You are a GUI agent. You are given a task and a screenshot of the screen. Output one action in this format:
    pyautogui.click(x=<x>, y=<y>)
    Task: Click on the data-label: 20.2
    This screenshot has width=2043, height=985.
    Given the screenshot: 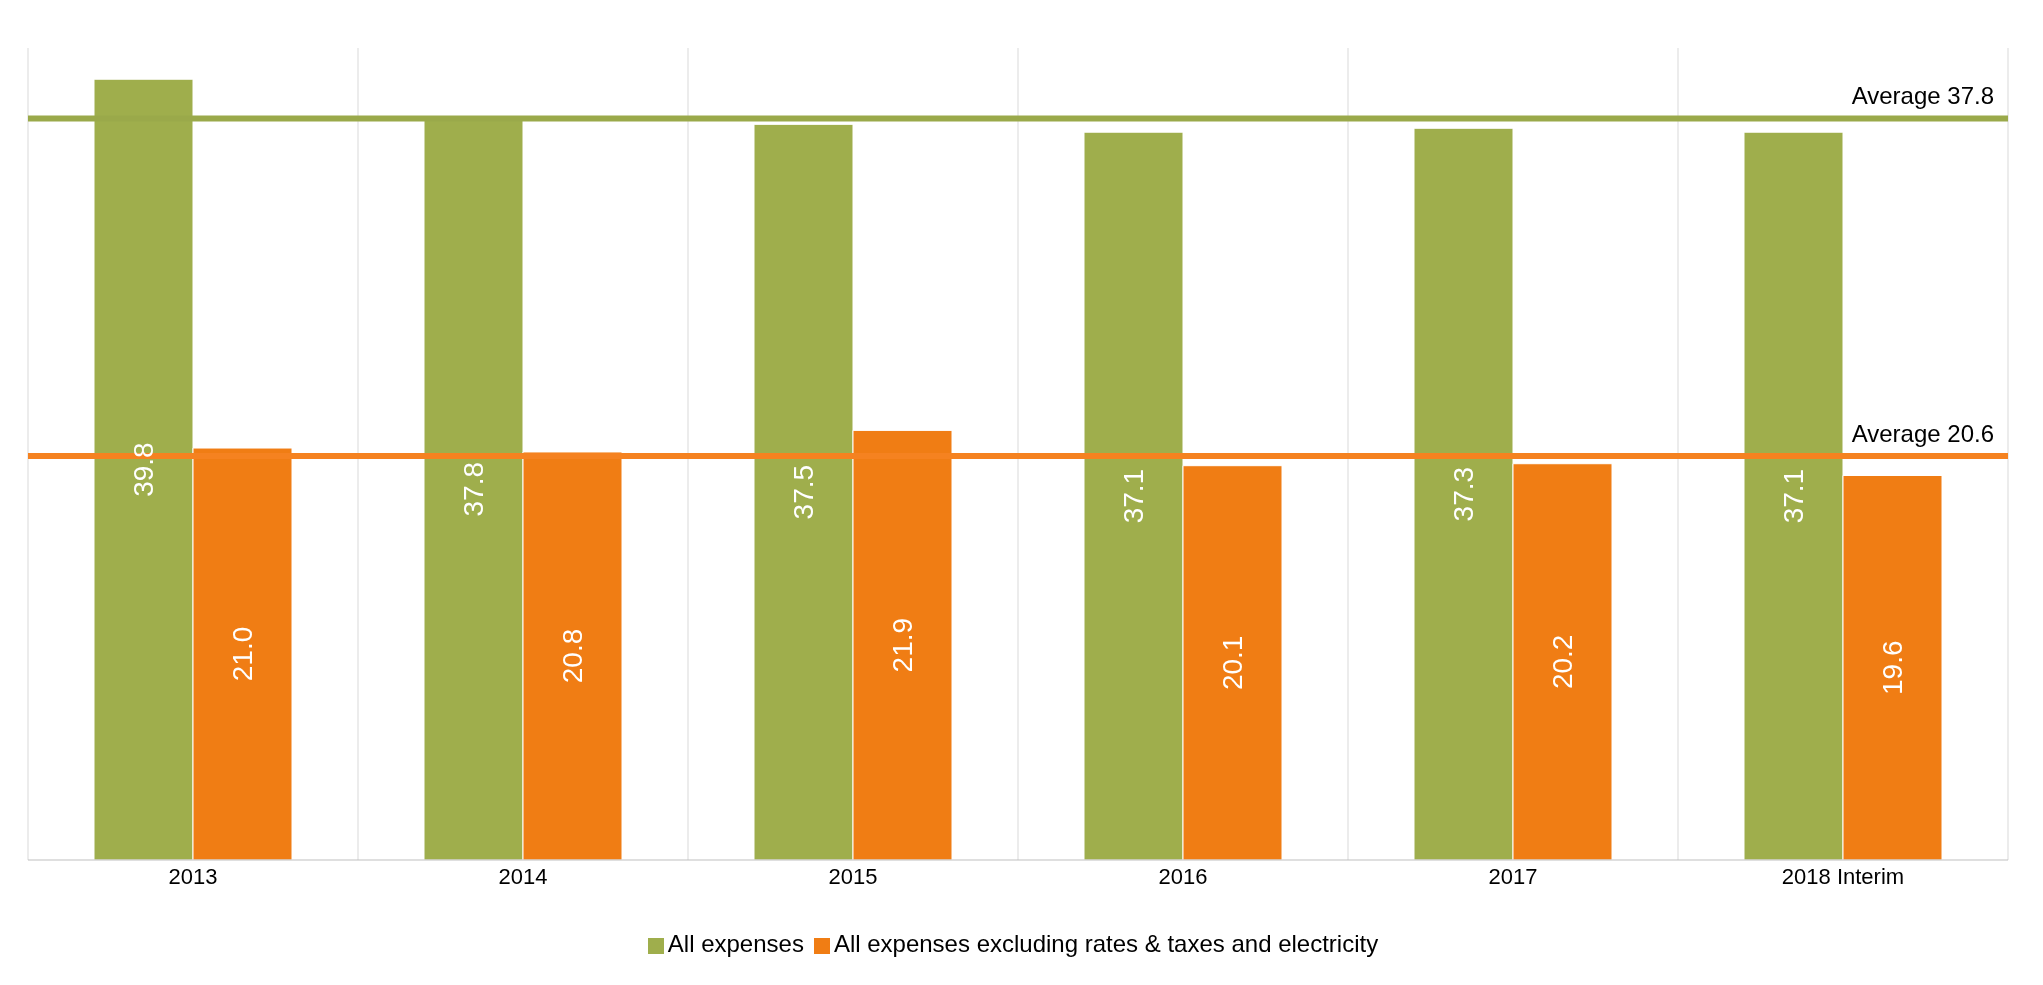 What is the action you would take?
    pyautogui.click(x=1563, y=662)
    